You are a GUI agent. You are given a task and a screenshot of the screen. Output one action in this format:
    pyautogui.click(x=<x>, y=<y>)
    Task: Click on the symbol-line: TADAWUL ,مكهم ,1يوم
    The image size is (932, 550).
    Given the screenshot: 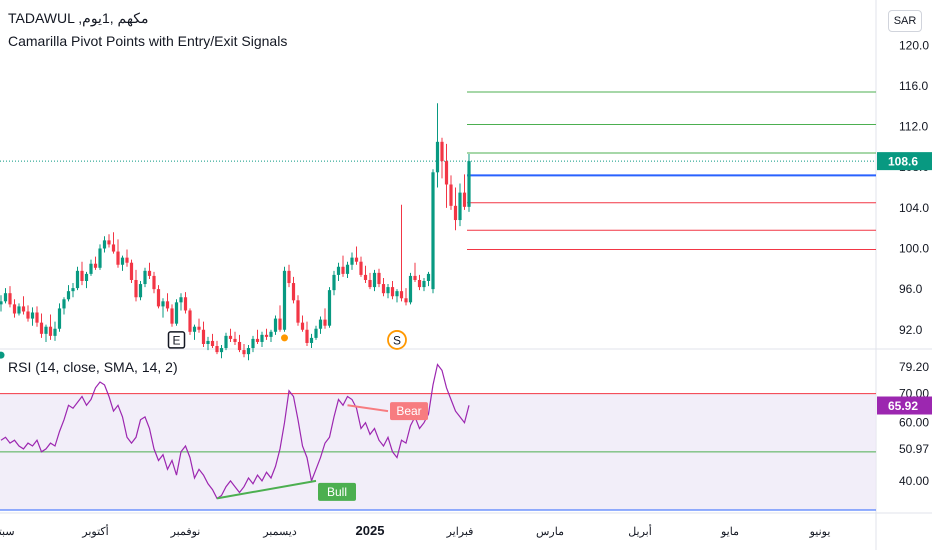 What is the action you would take?
    pyautogui.click(x=78, y=18)
    